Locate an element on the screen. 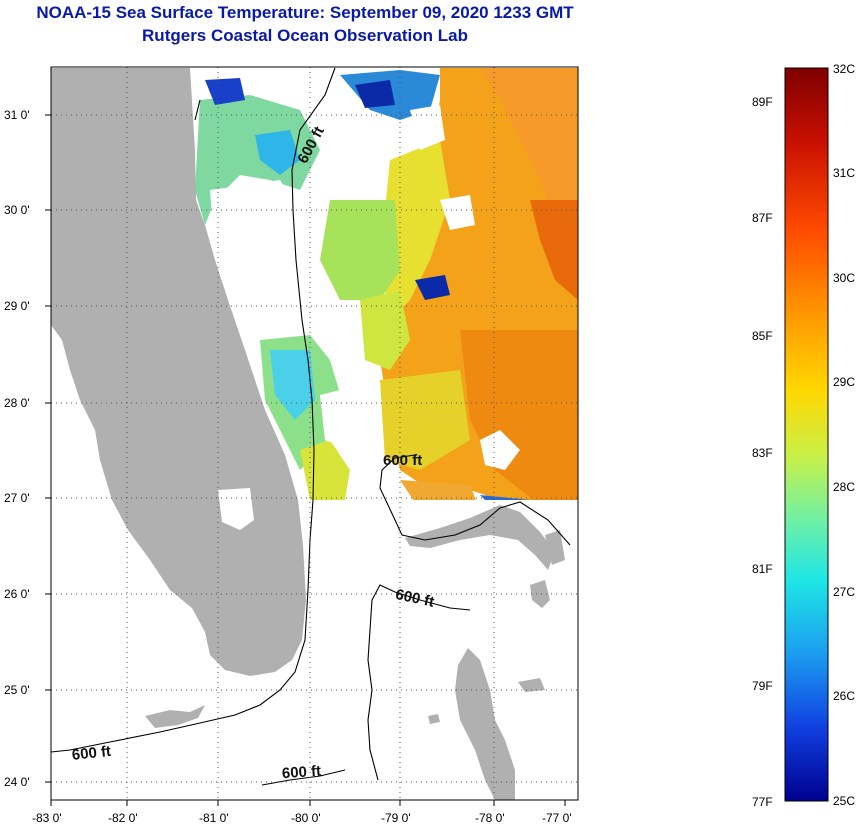  colorbar-c-label: 28C is located at coordinates (844, 487).